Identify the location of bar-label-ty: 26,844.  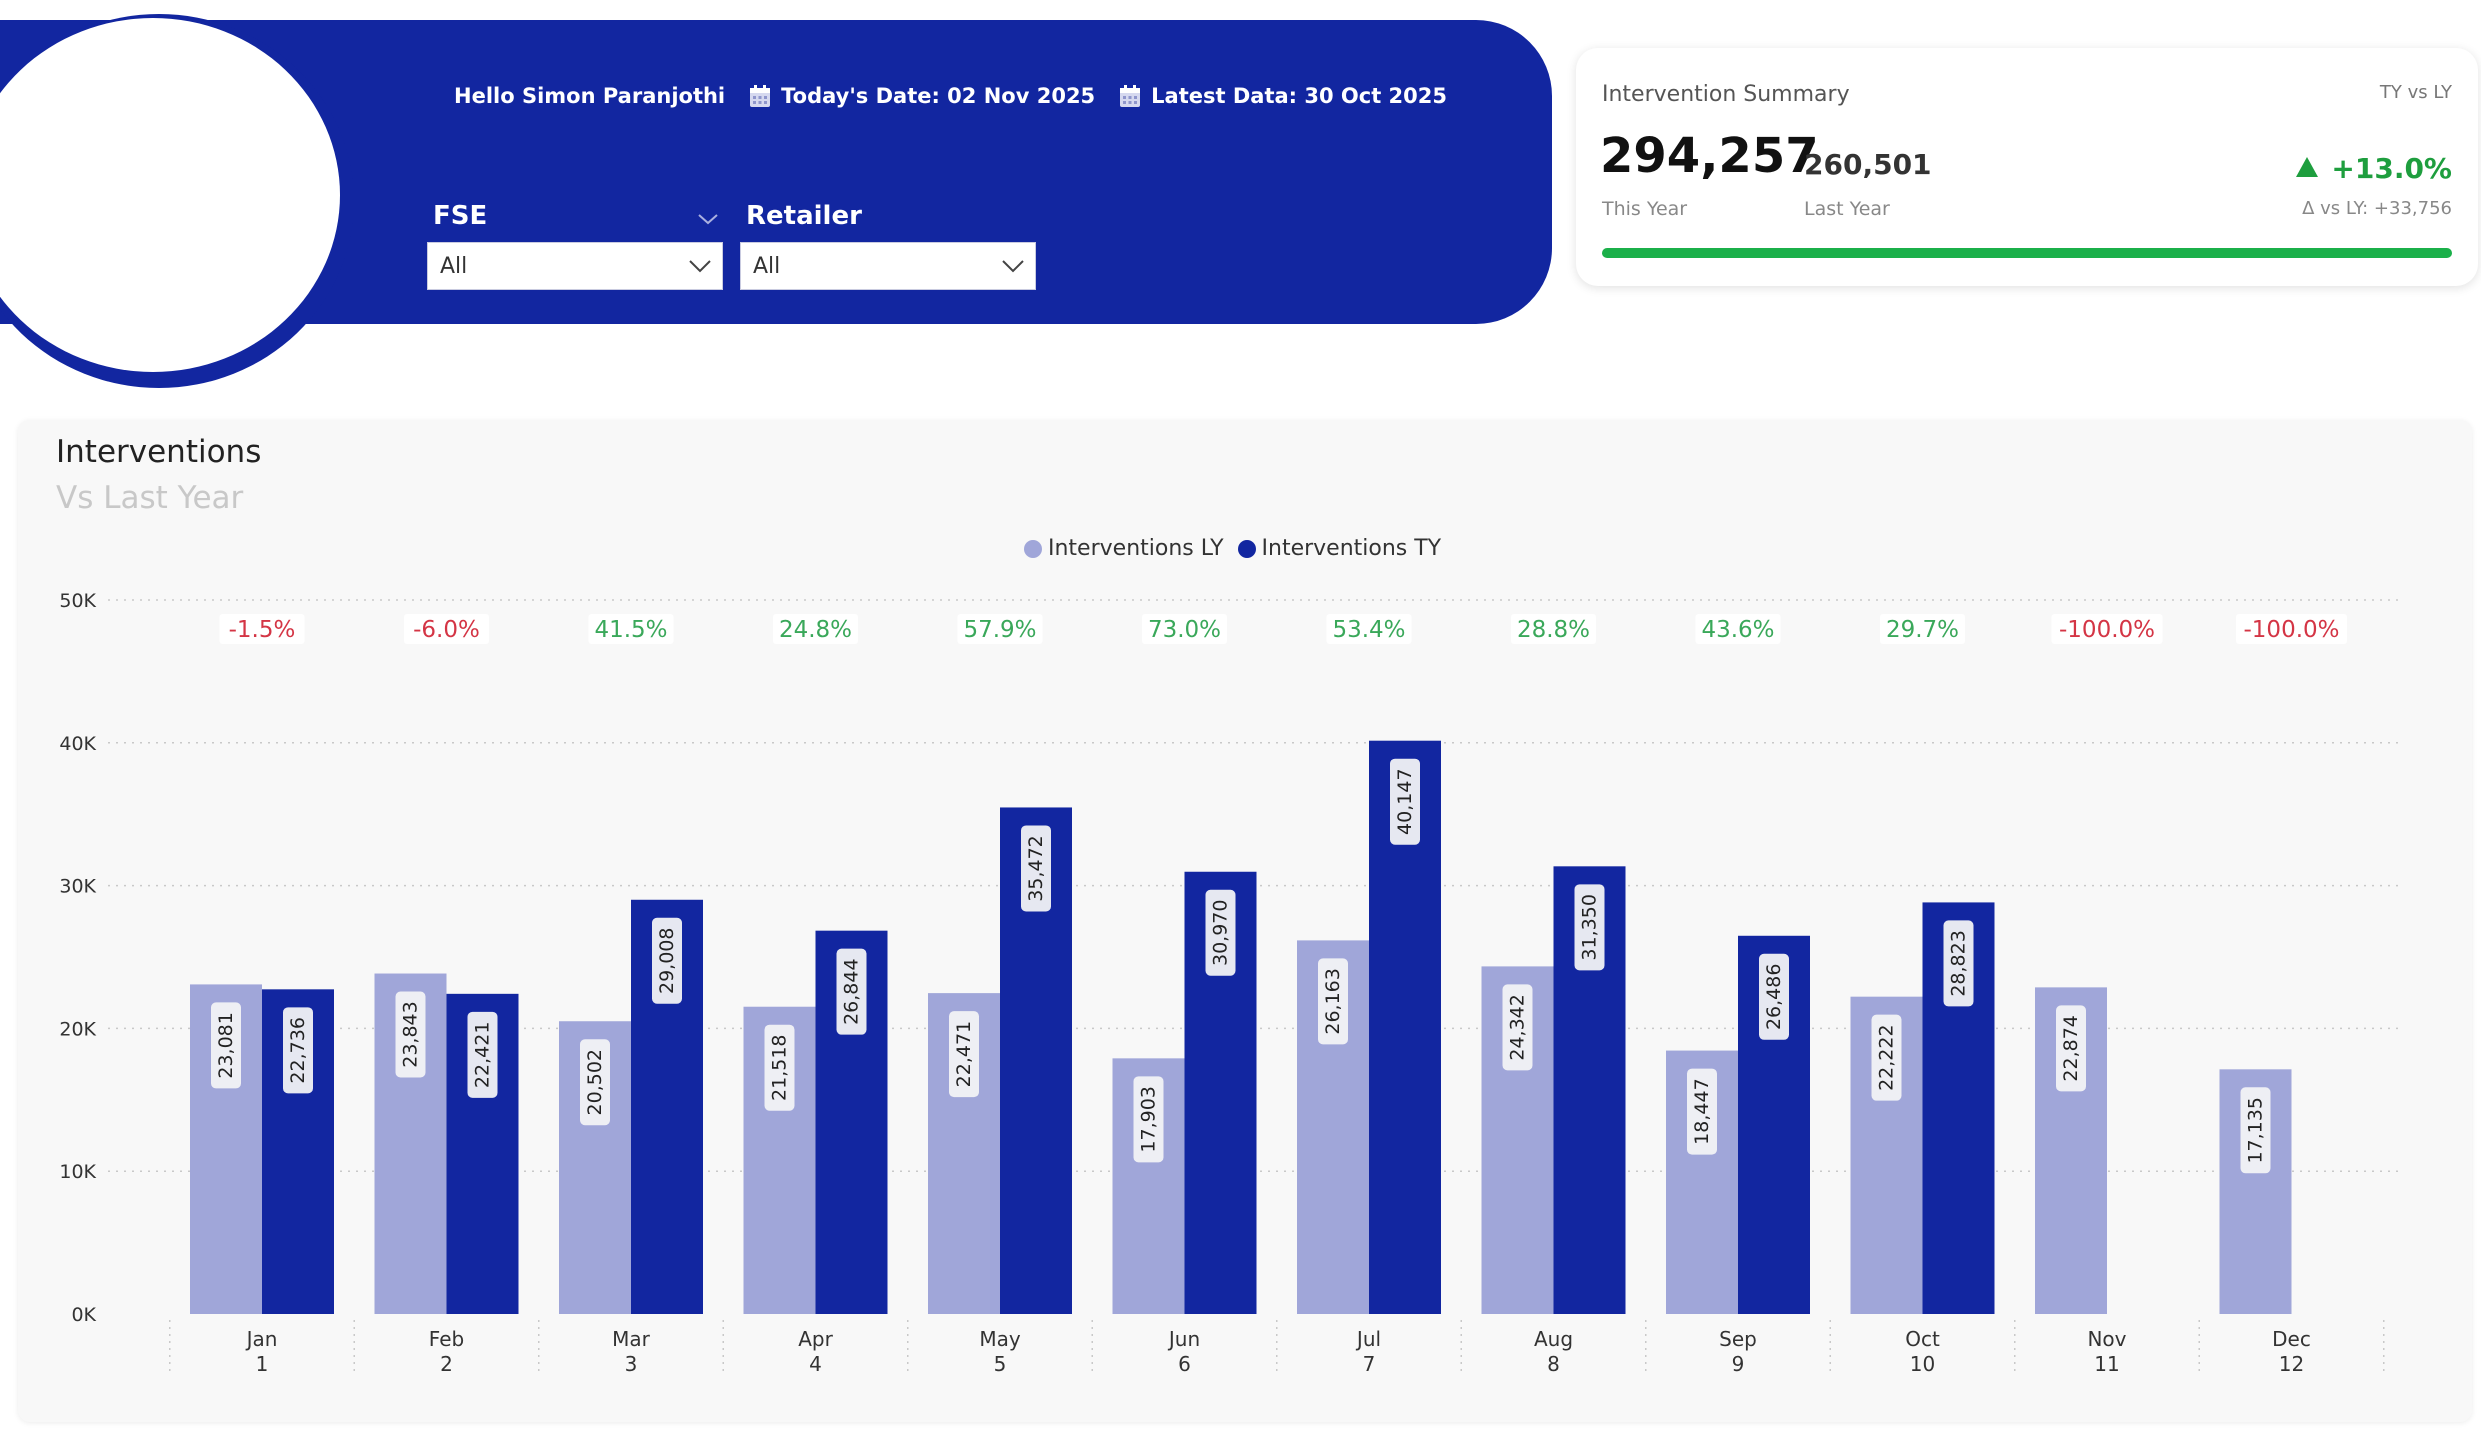
(852, 991).